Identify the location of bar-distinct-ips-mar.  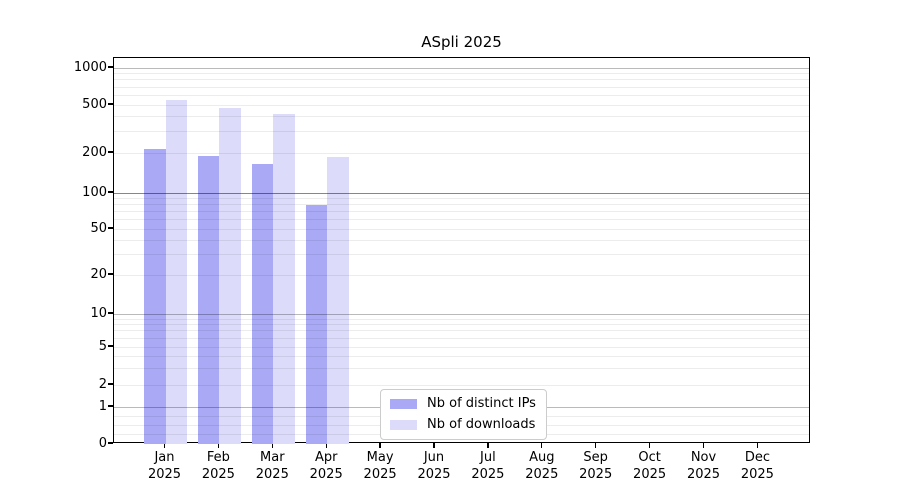
(262, 304).